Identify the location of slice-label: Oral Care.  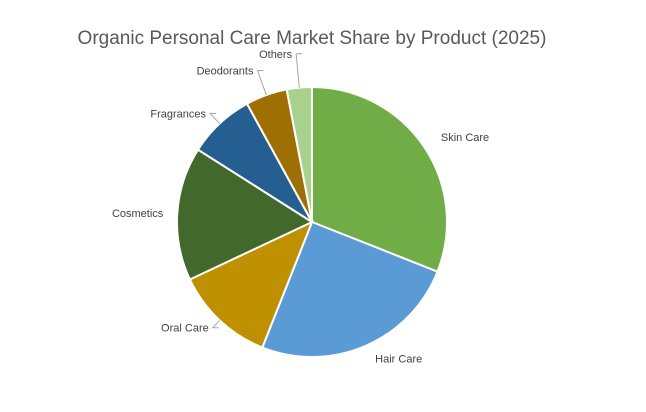
(185, 329).